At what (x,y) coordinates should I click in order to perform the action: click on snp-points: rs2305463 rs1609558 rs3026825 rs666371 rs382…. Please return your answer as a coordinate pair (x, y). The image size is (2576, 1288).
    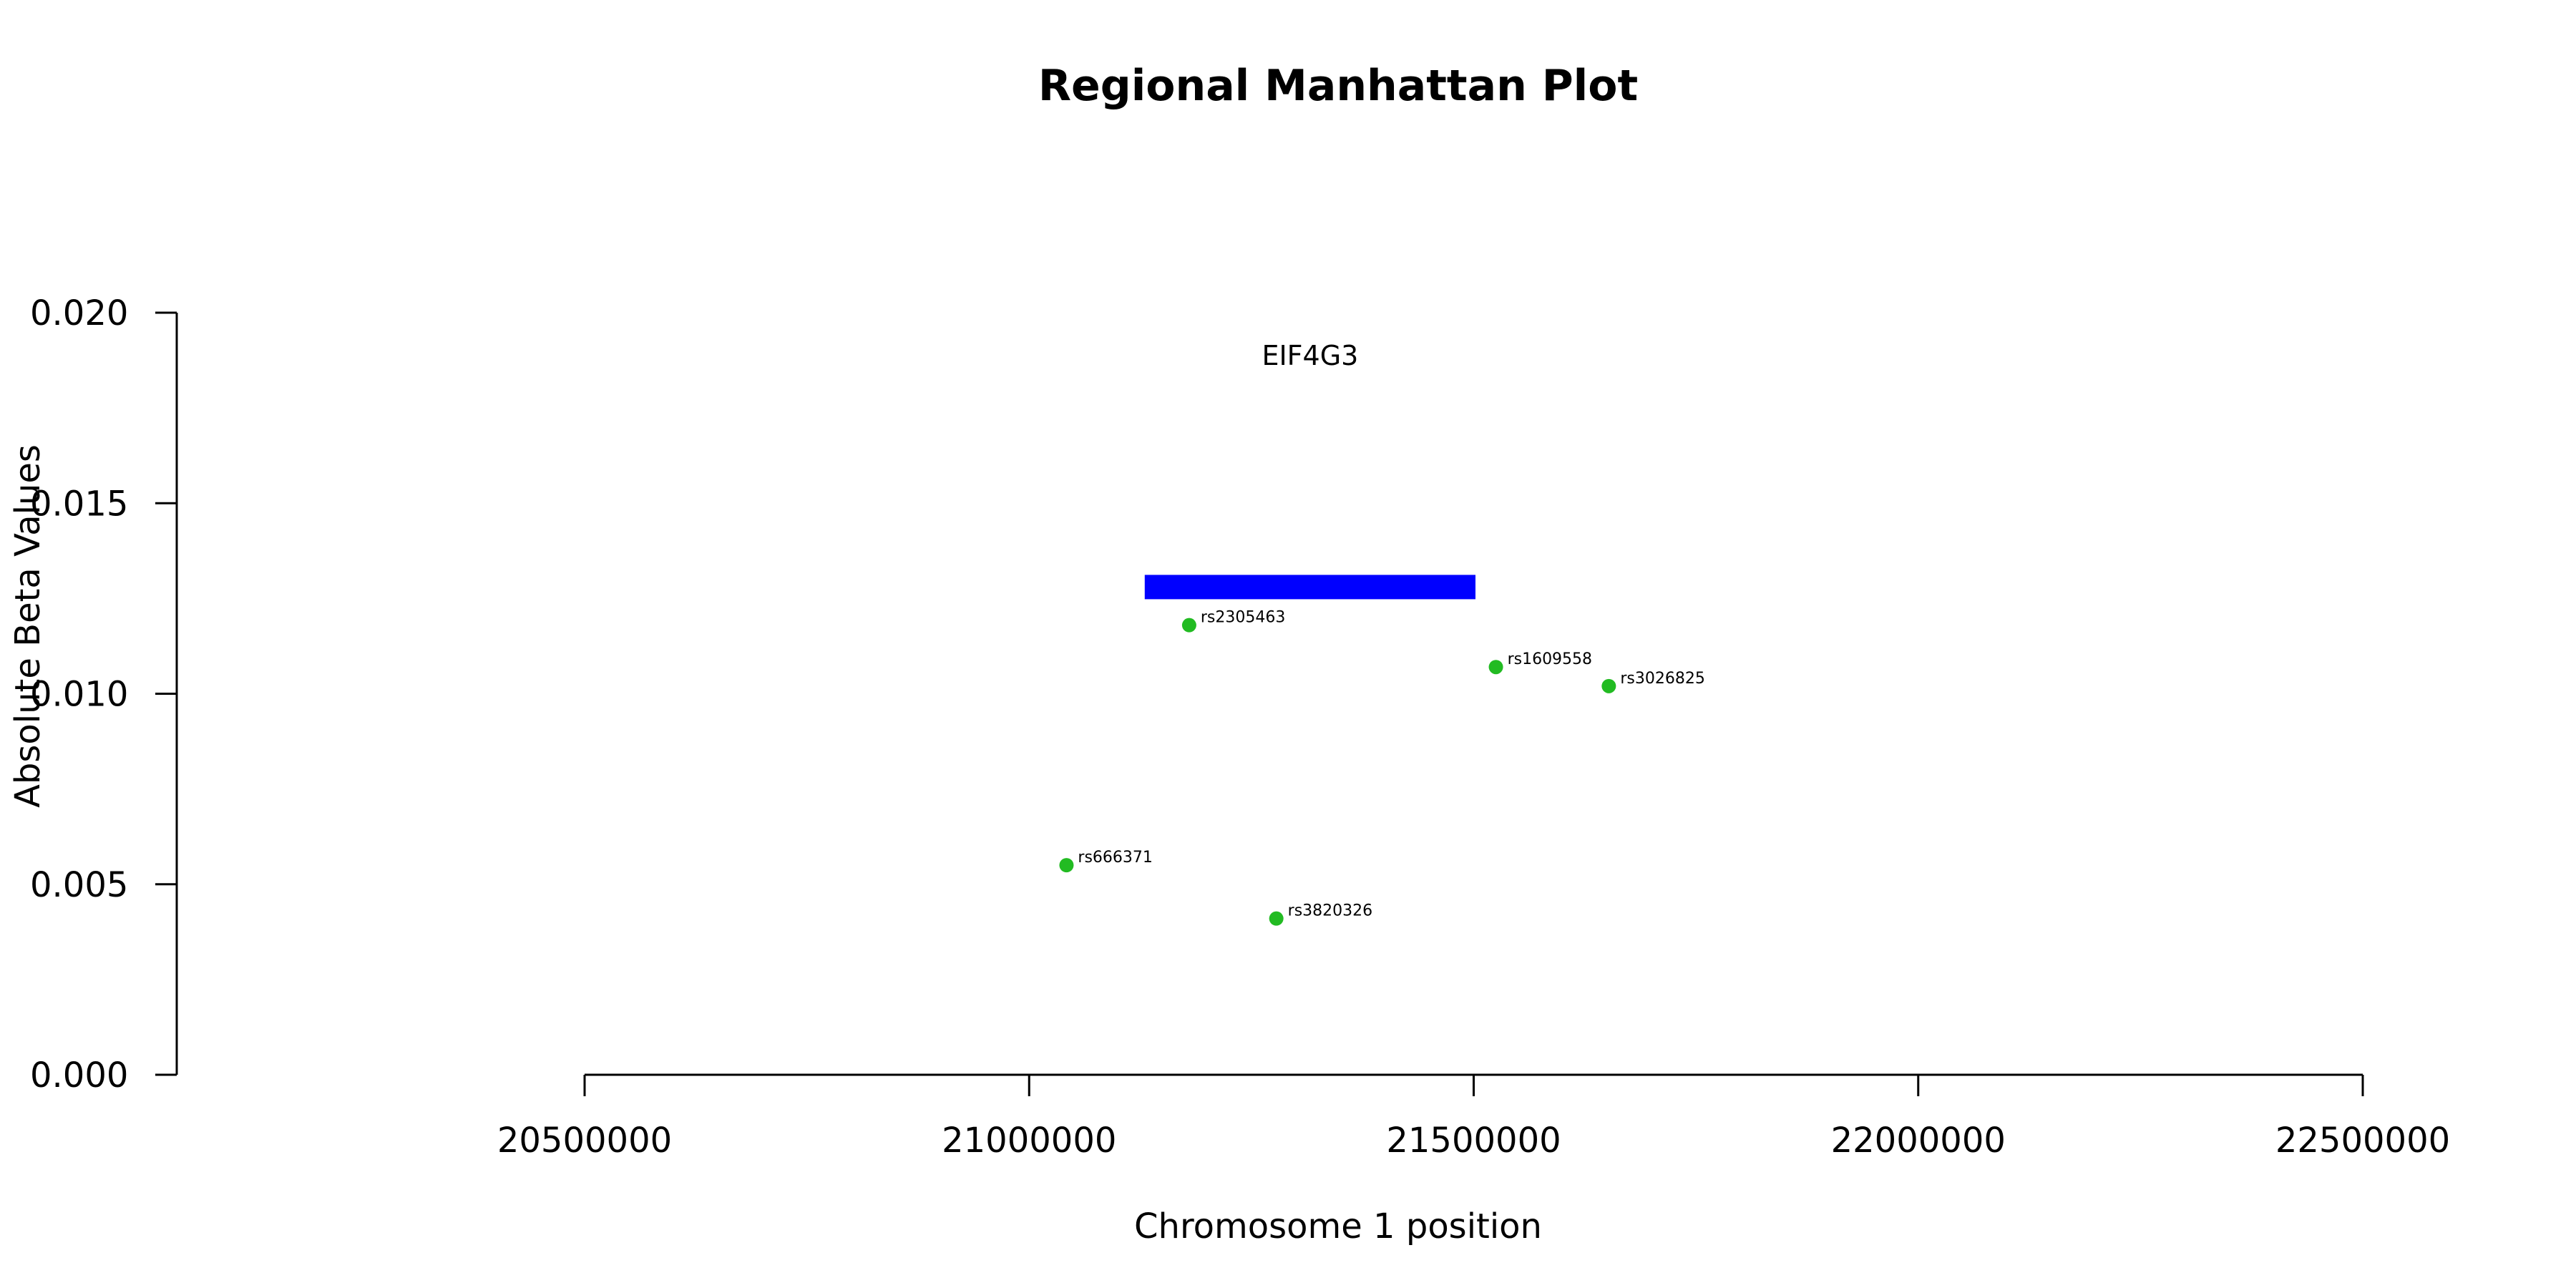
    Looking at the image, I should click on (1382, 767).